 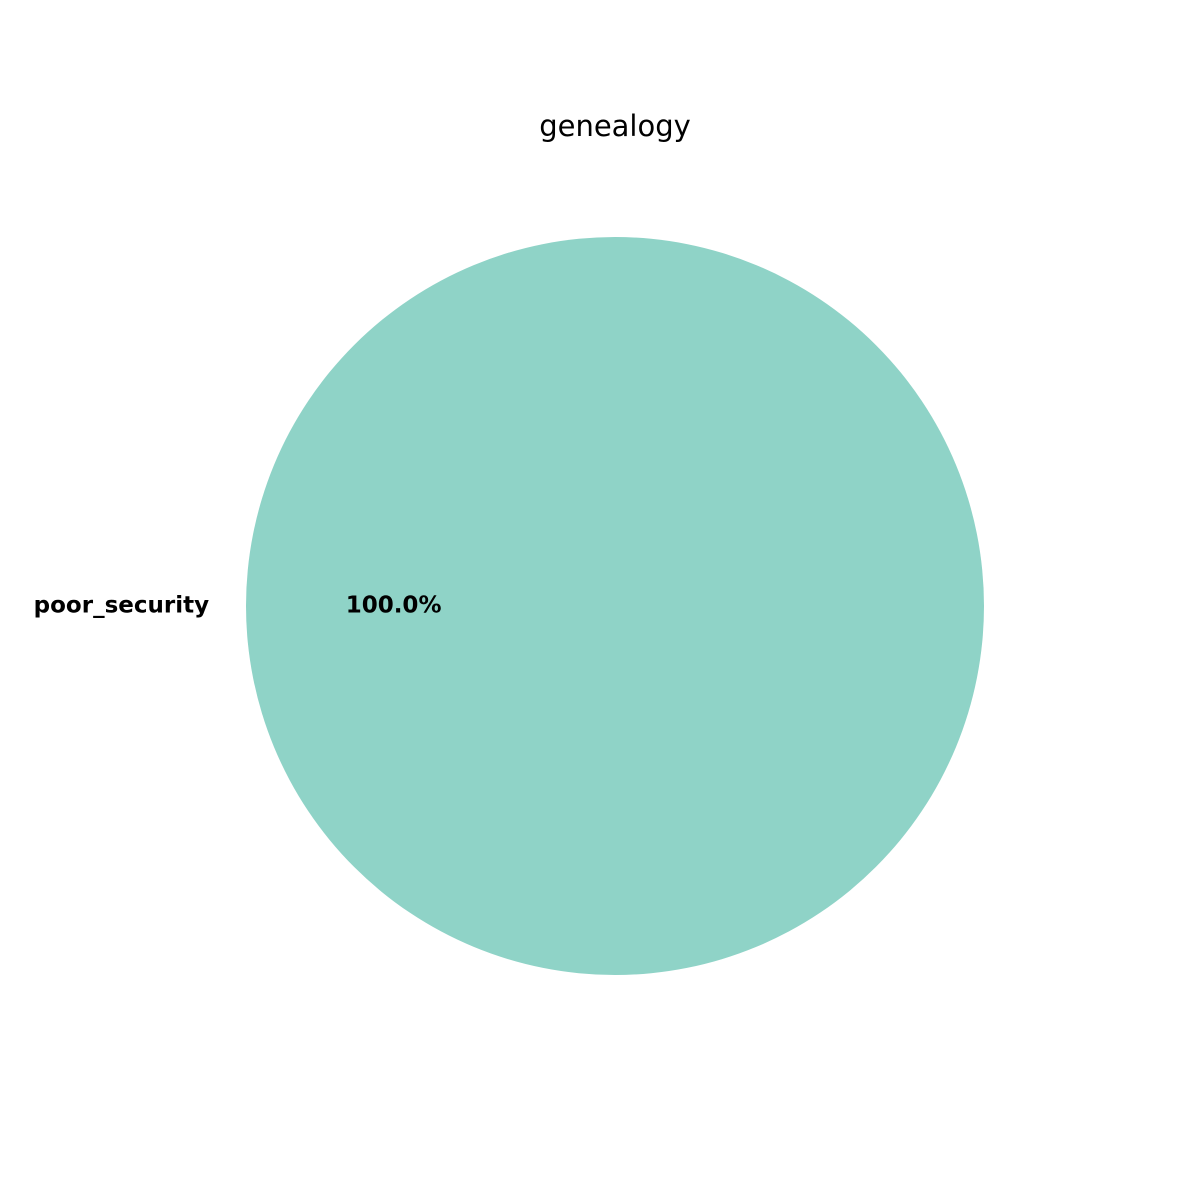 I want to click on slice-label: poor_security, so click(x=121, y=606).